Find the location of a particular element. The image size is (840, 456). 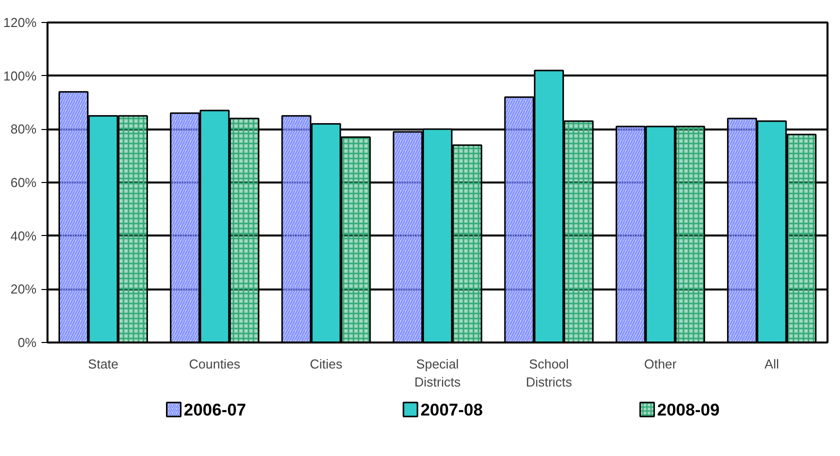

legend-label: 2008-09 is located at coordinates (688, 410).